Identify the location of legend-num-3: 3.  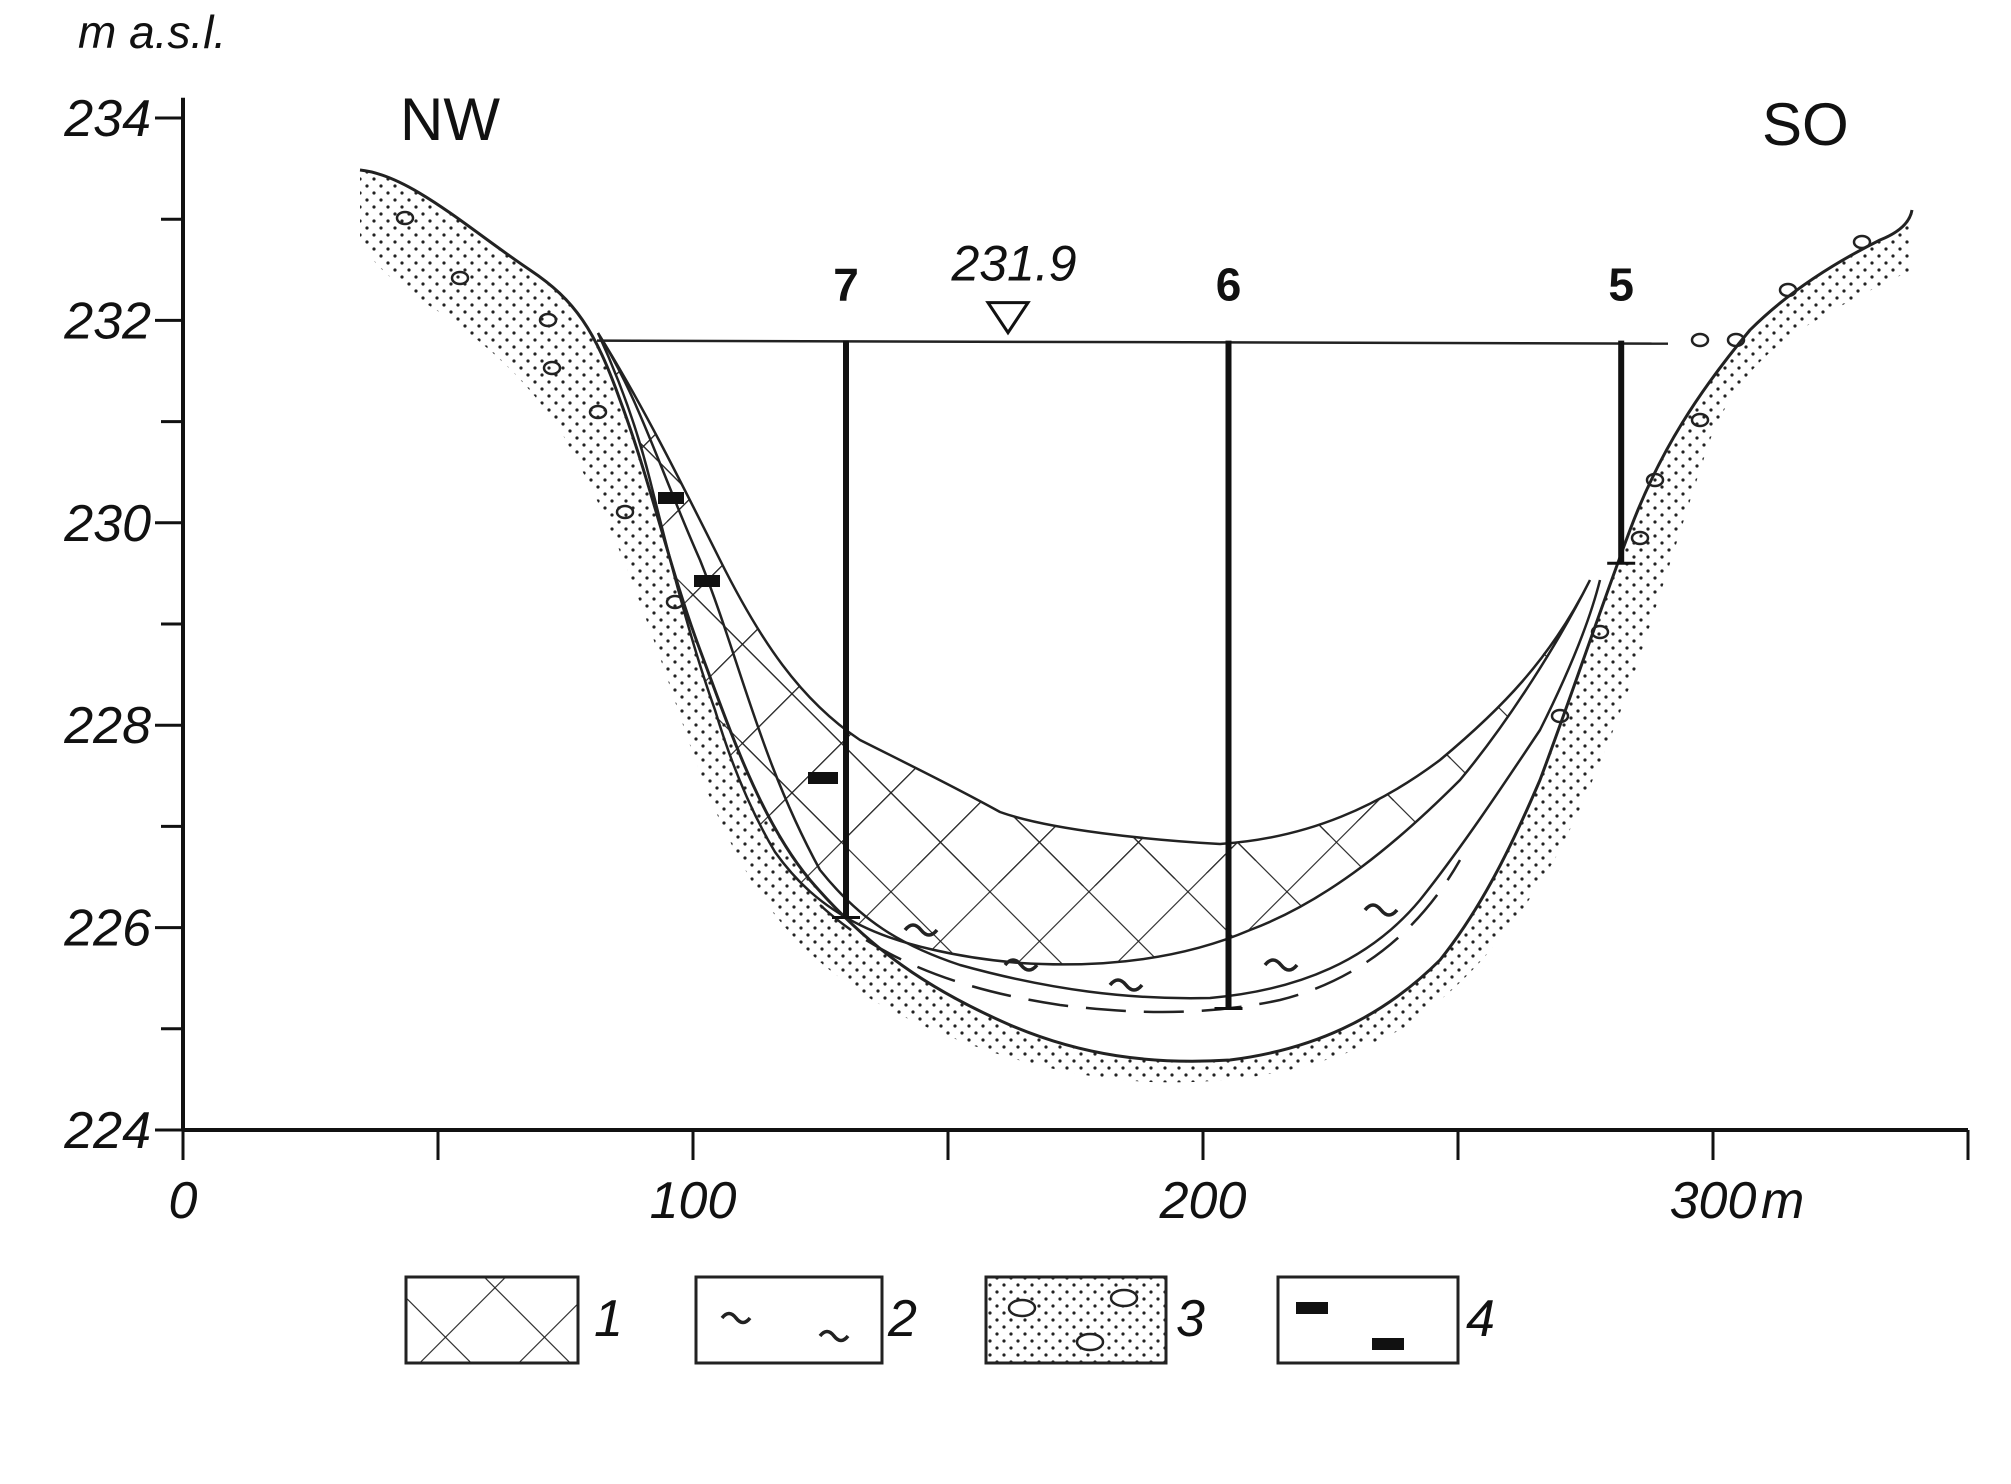
(1190, 1319).